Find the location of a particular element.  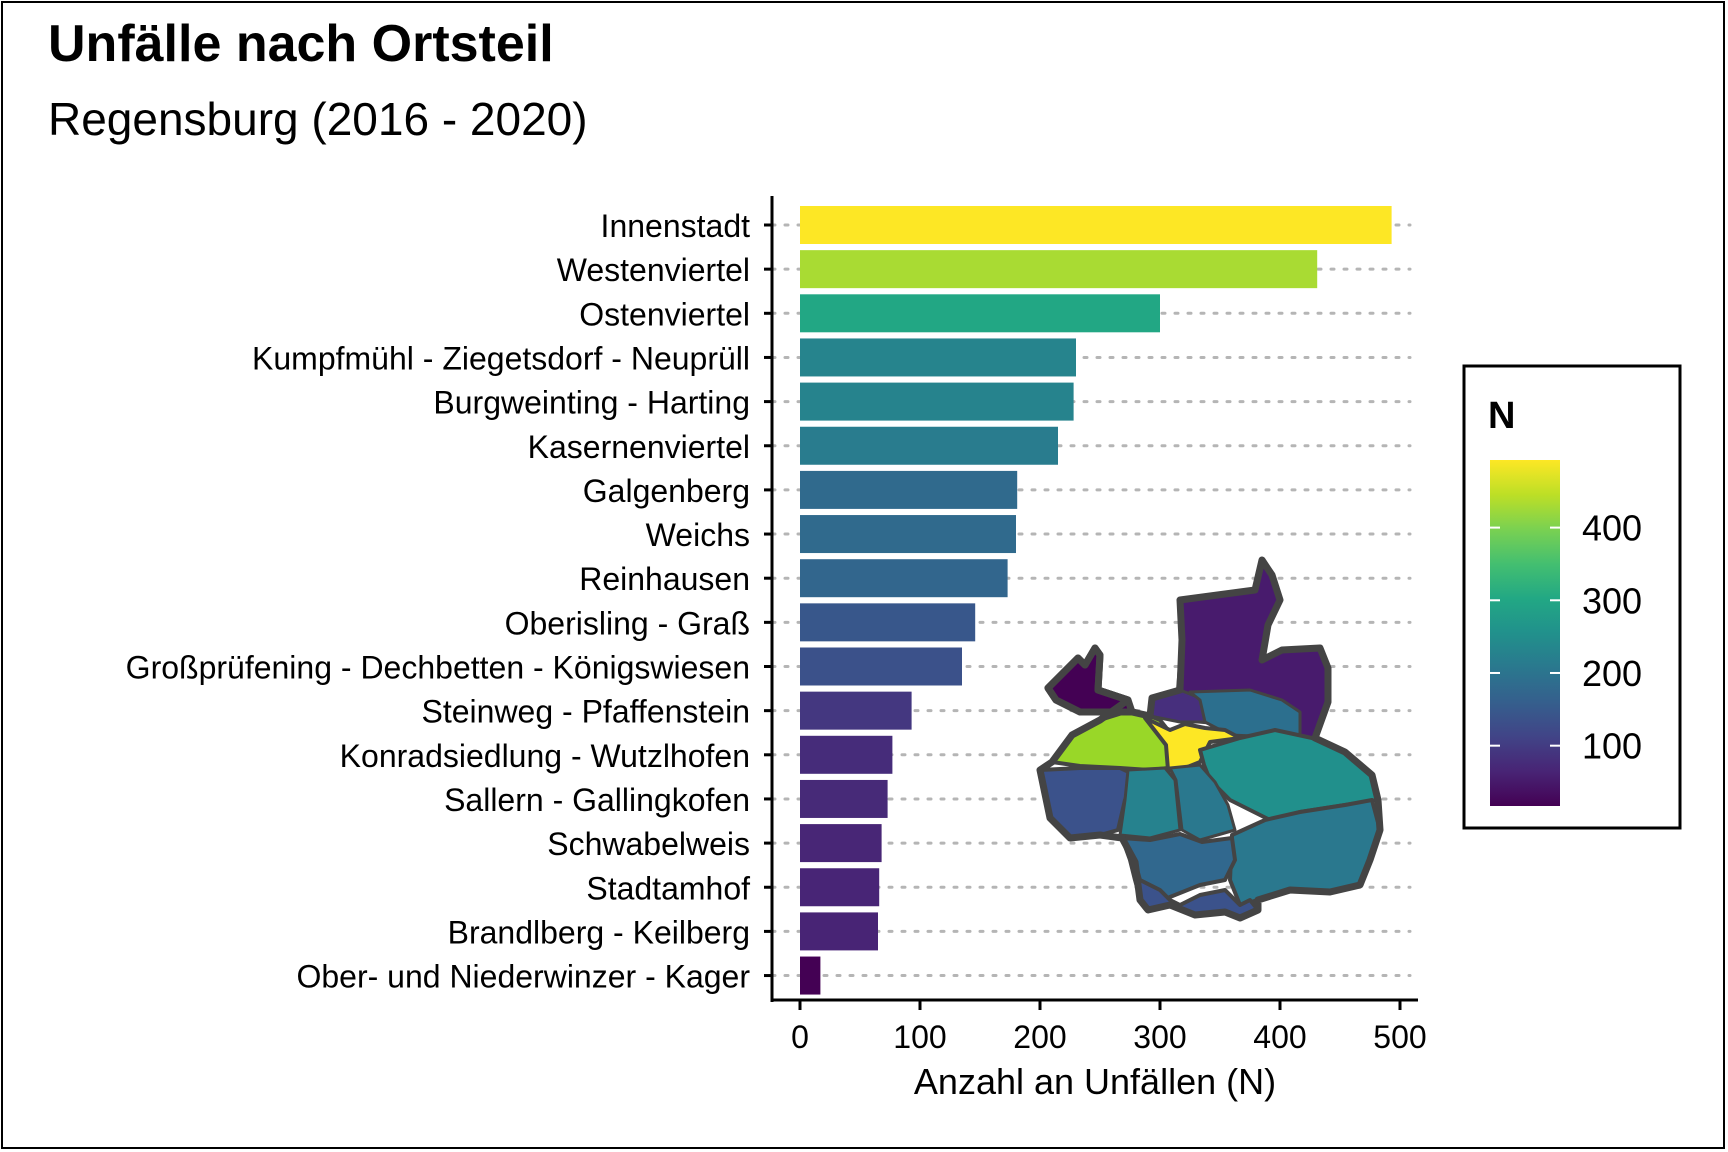

chart-title: Unfälle nach Ortsteil is located at coordinates (301, 44).